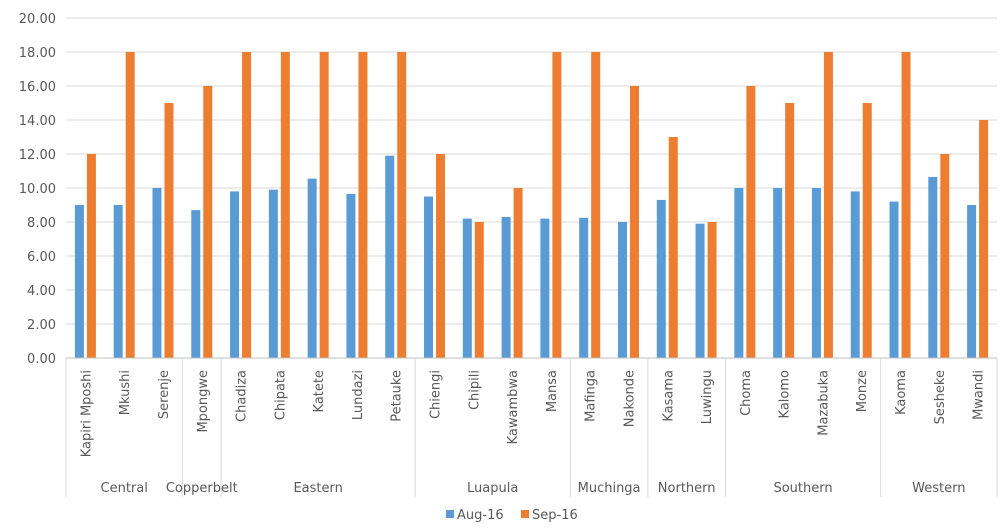 This screenshot has height=529, width=1000. What do you see at coordinates (125, 392) in the screenshot?
I see `category-label: Mkushi` at bounding box center [125, 392].